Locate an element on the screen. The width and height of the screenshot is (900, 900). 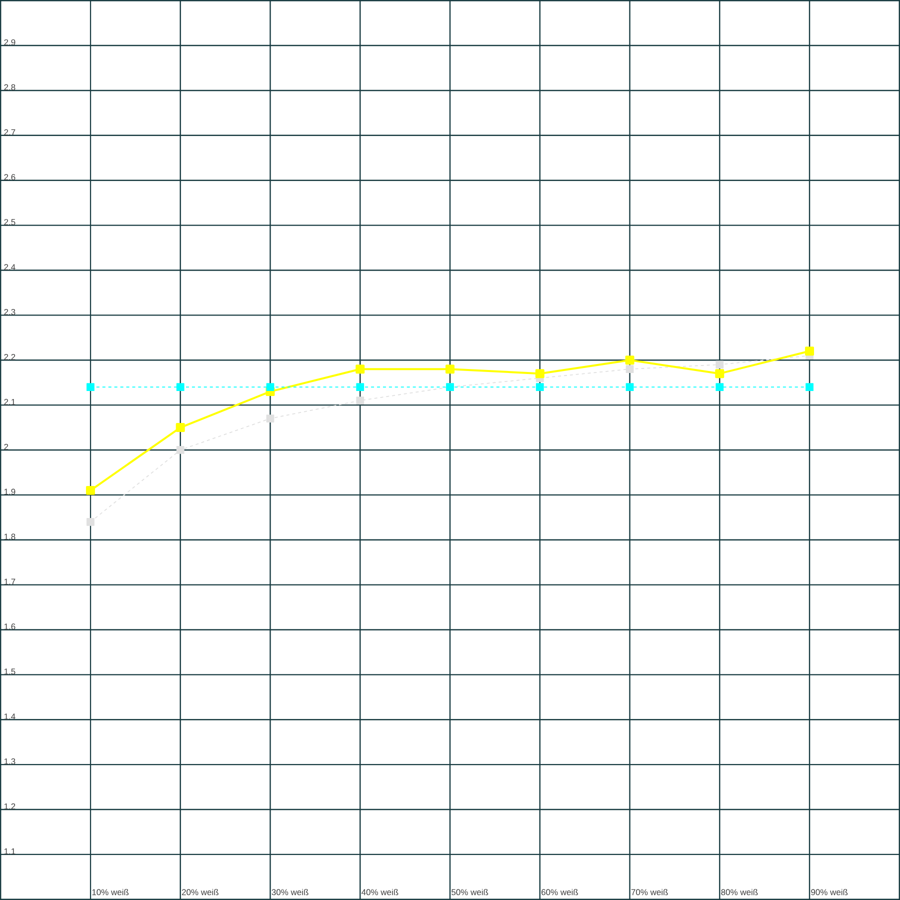
y-tick-label: 1.7 is located at coordinates (10, 581).